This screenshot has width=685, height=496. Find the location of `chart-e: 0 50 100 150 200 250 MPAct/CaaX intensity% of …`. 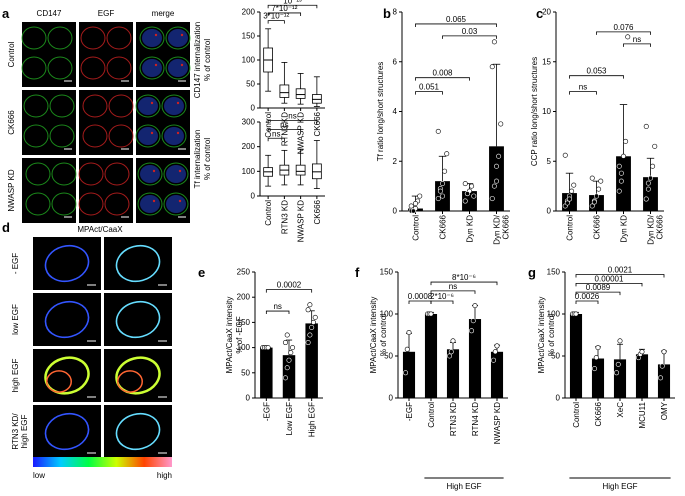

chart-e: 0 50 100 150 200 250 MPAct/CaaX intensity% of … is located at coordinates (274, 352).